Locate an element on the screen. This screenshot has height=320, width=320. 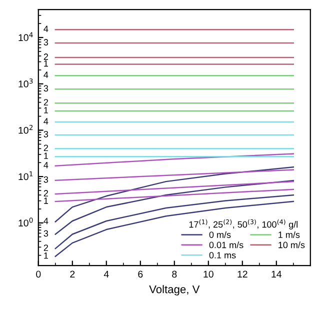
y-tick-label: 10$^{4}$ is located at coordinates (25, 37).